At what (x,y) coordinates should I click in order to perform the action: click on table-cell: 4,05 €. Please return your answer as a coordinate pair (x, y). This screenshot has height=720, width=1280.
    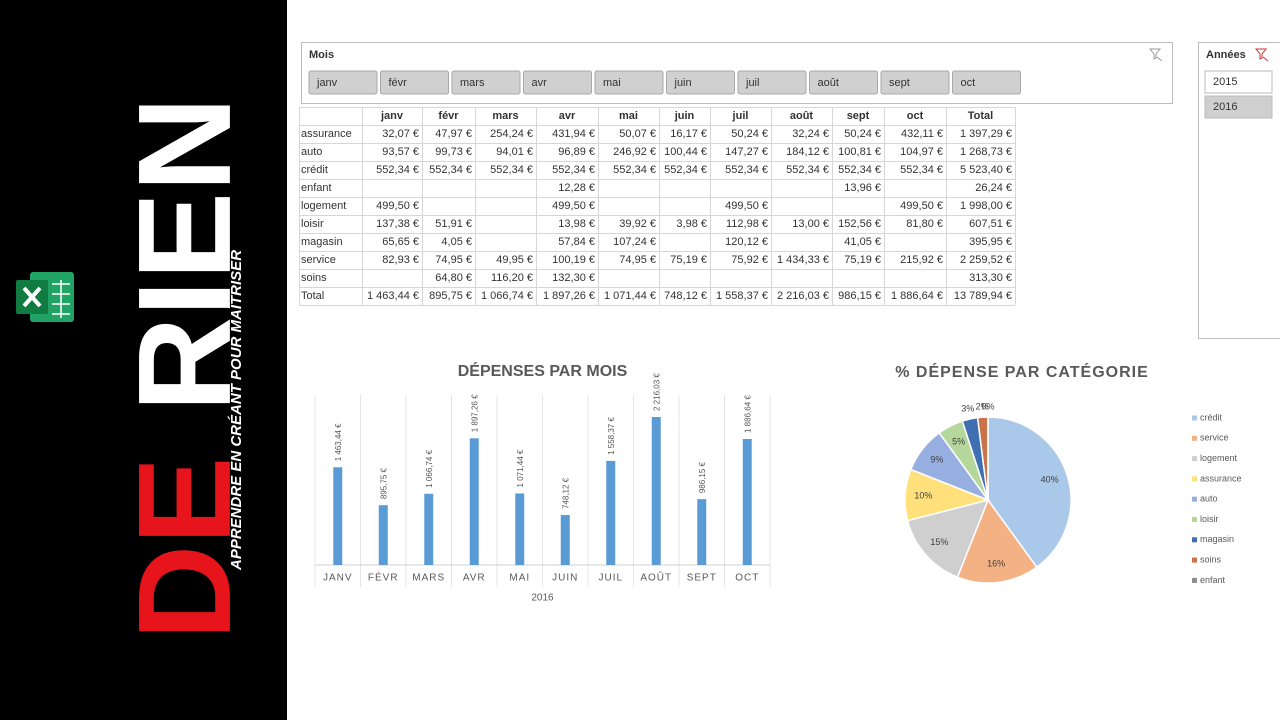
    Looking at the image, I should click on (456, 242).